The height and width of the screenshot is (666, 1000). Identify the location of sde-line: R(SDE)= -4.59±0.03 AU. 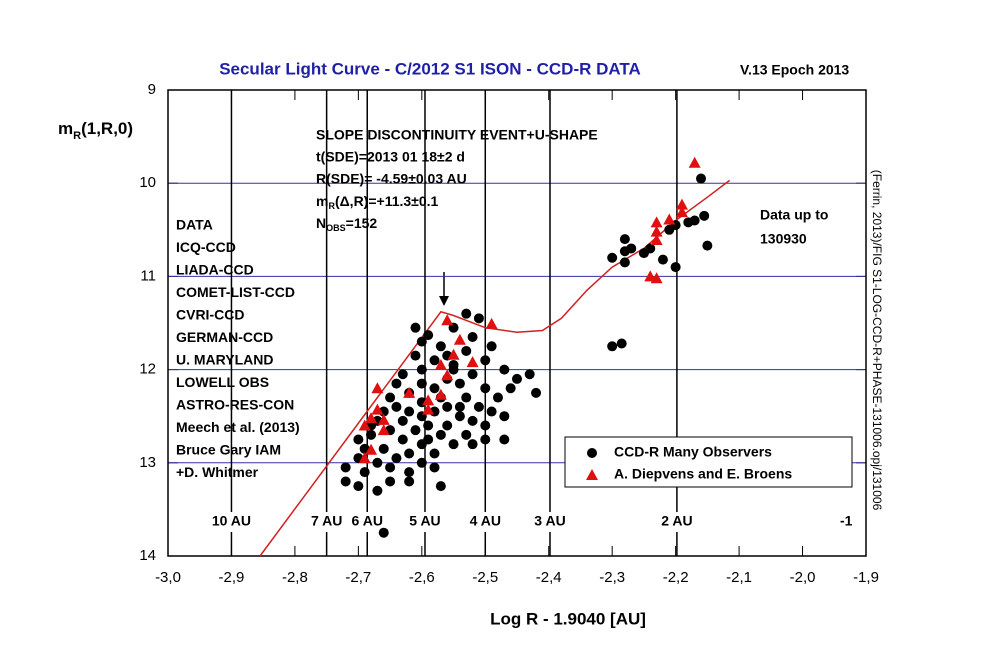
(391, 179).